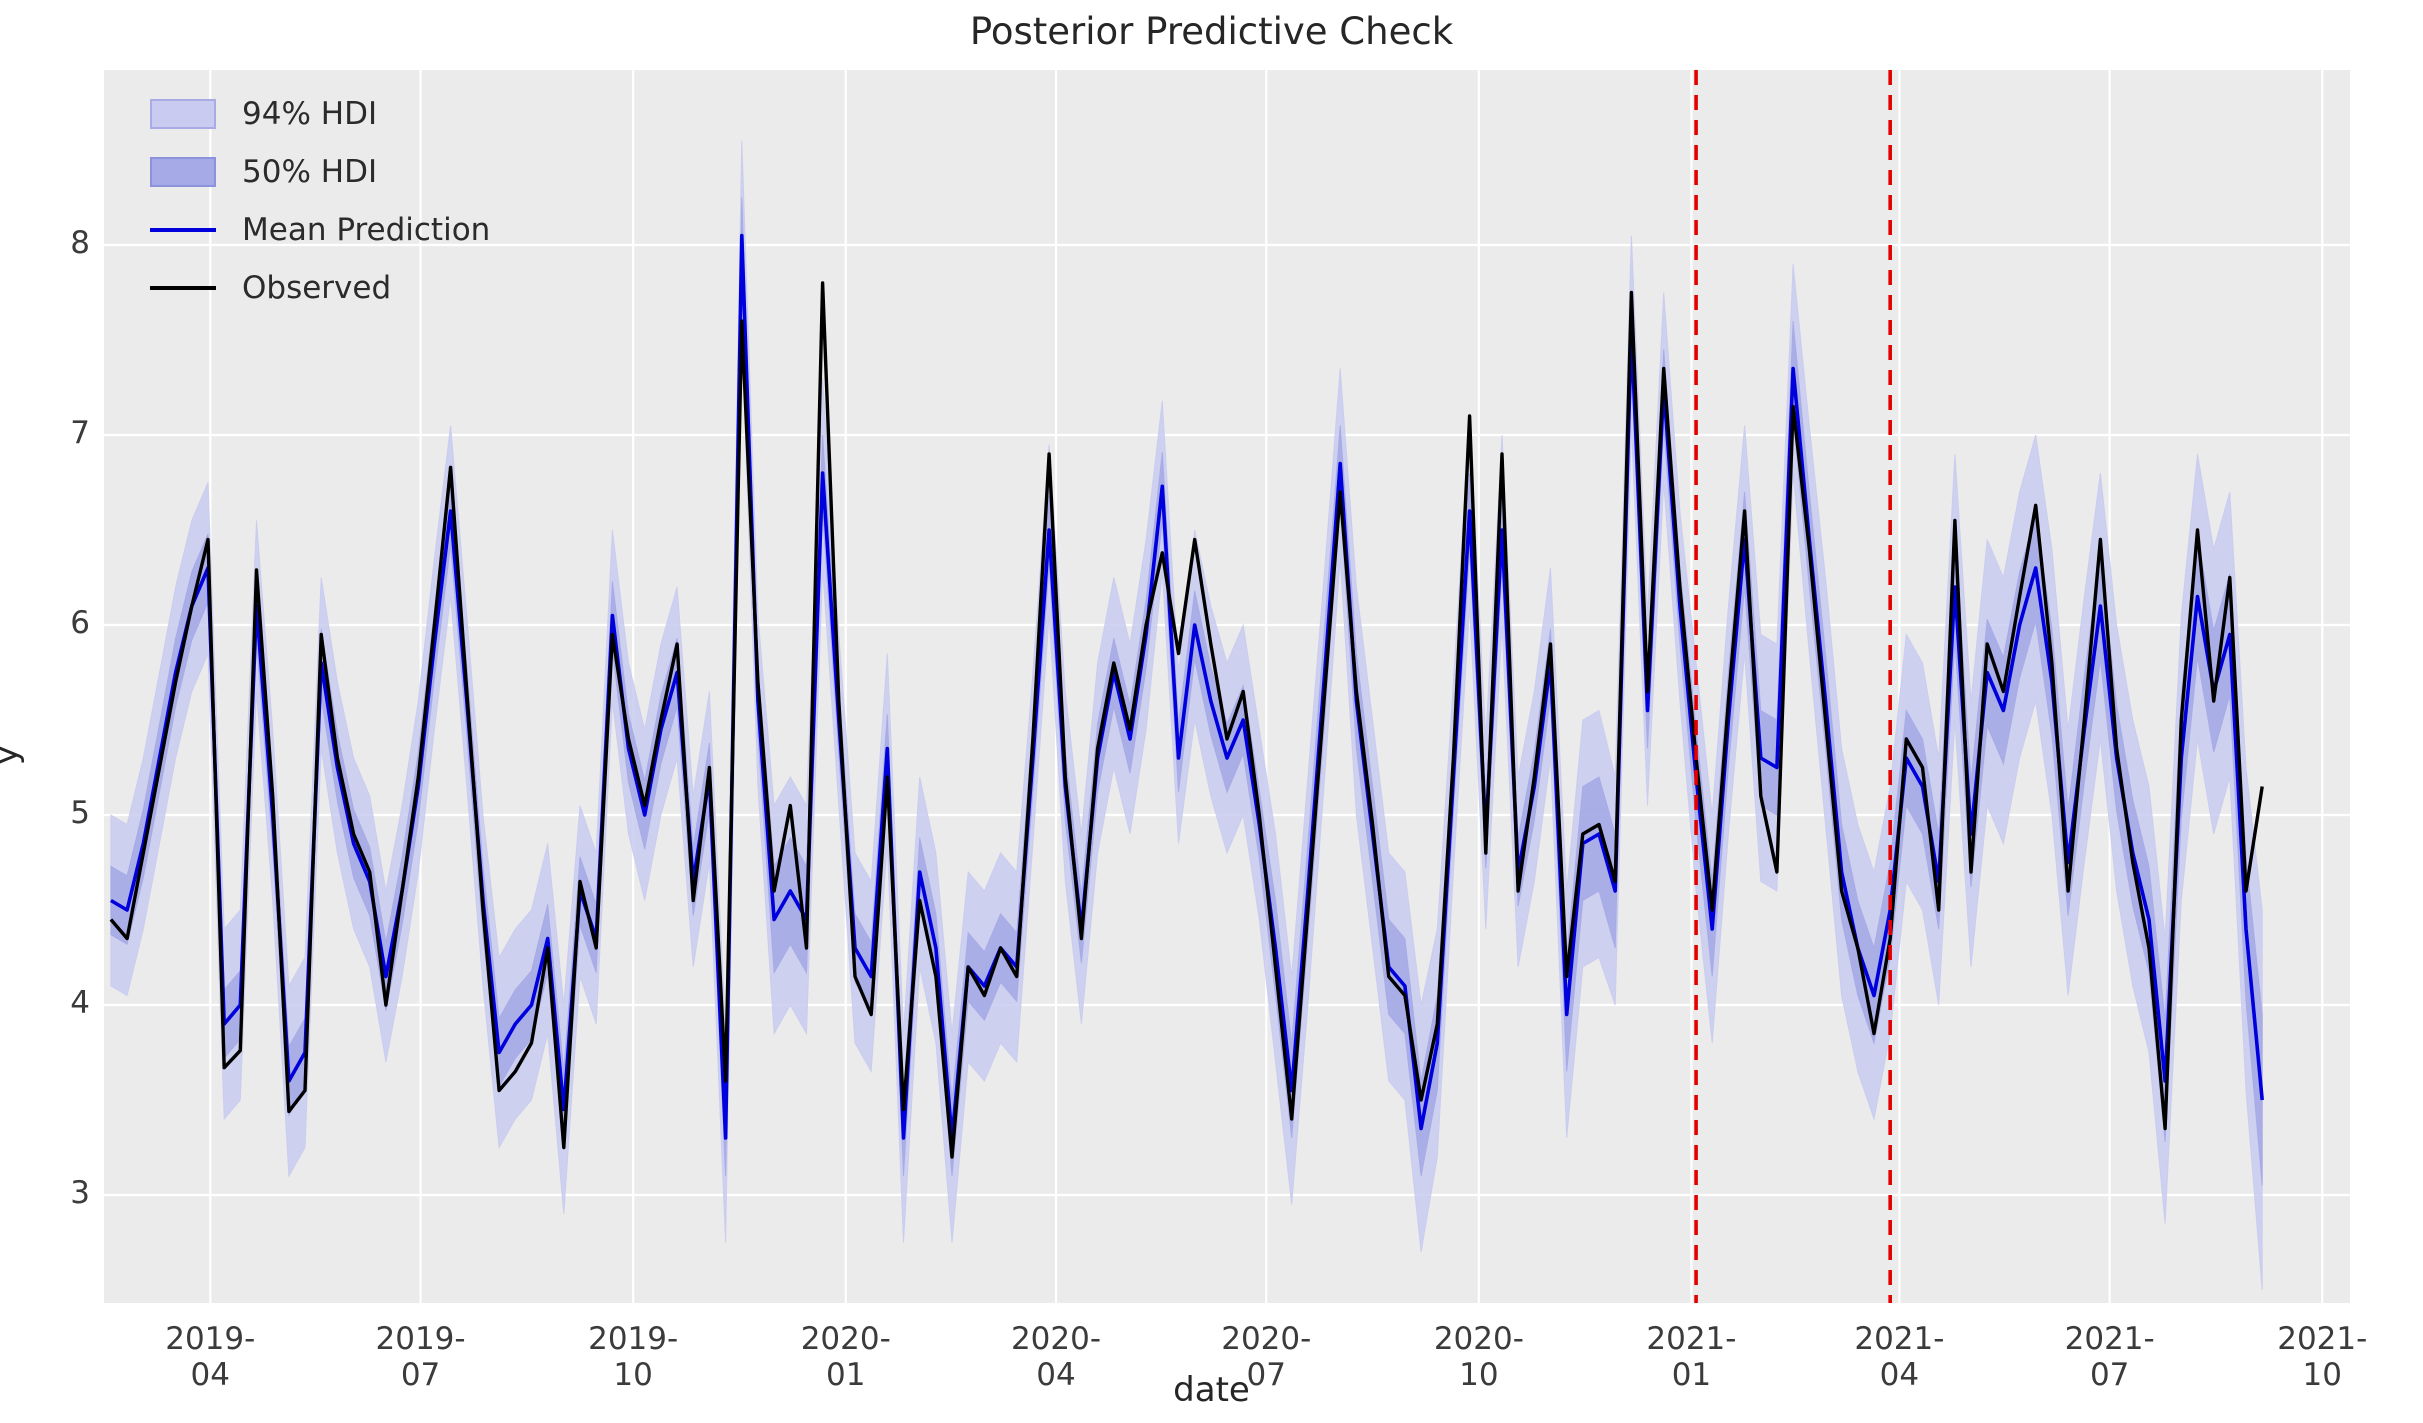  I want to click on y-axis-label: y, so click(13, 755).